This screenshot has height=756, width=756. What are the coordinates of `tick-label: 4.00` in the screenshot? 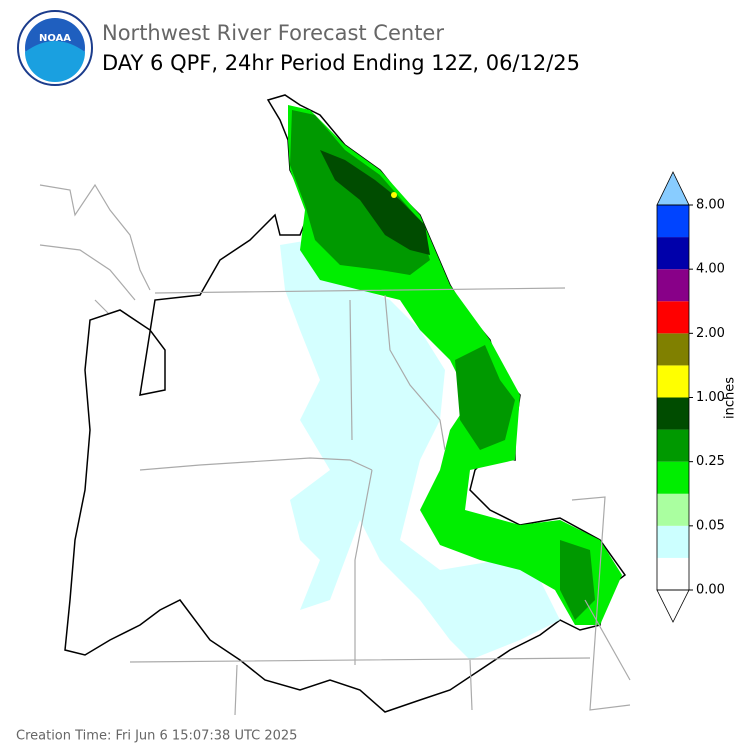 It's located at (710, 269).